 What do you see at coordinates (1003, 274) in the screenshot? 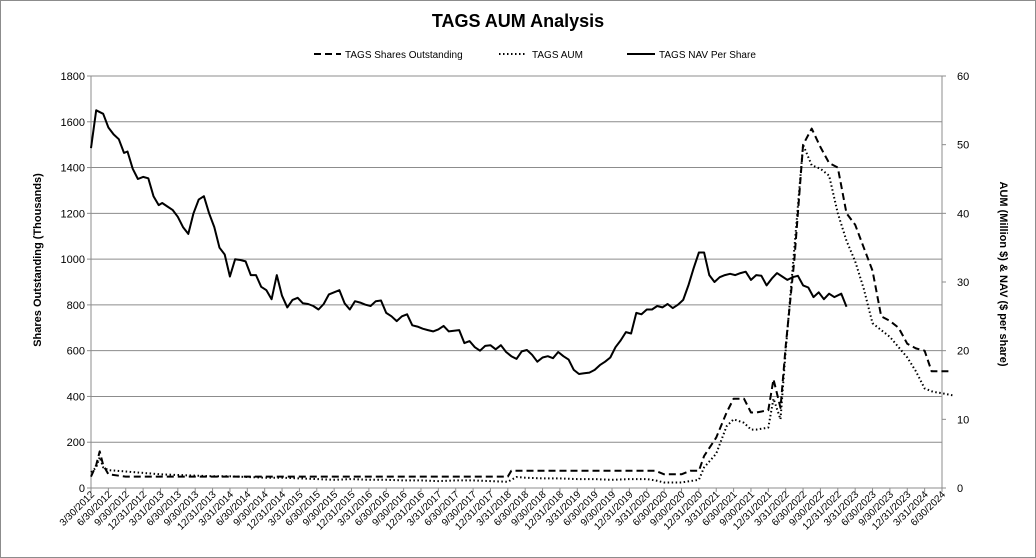
I see `right-axis-title: AUM (Million $) & NAV ($ per share)` at bounding box center [1003, 274].